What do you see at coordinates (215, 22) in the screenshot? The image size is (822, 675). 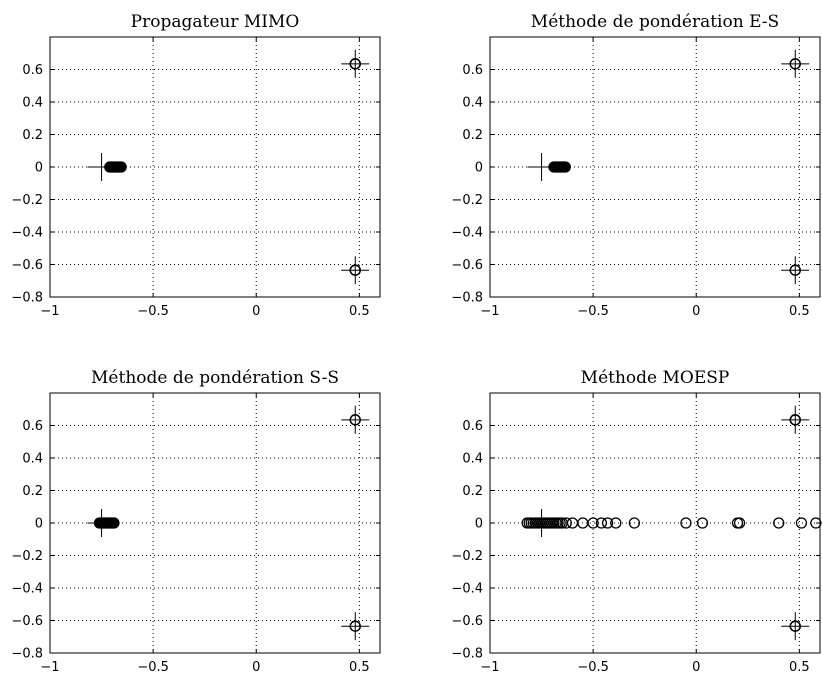 I see `chart-title: Propagateur MIMO` at bounding box center [215, 22].